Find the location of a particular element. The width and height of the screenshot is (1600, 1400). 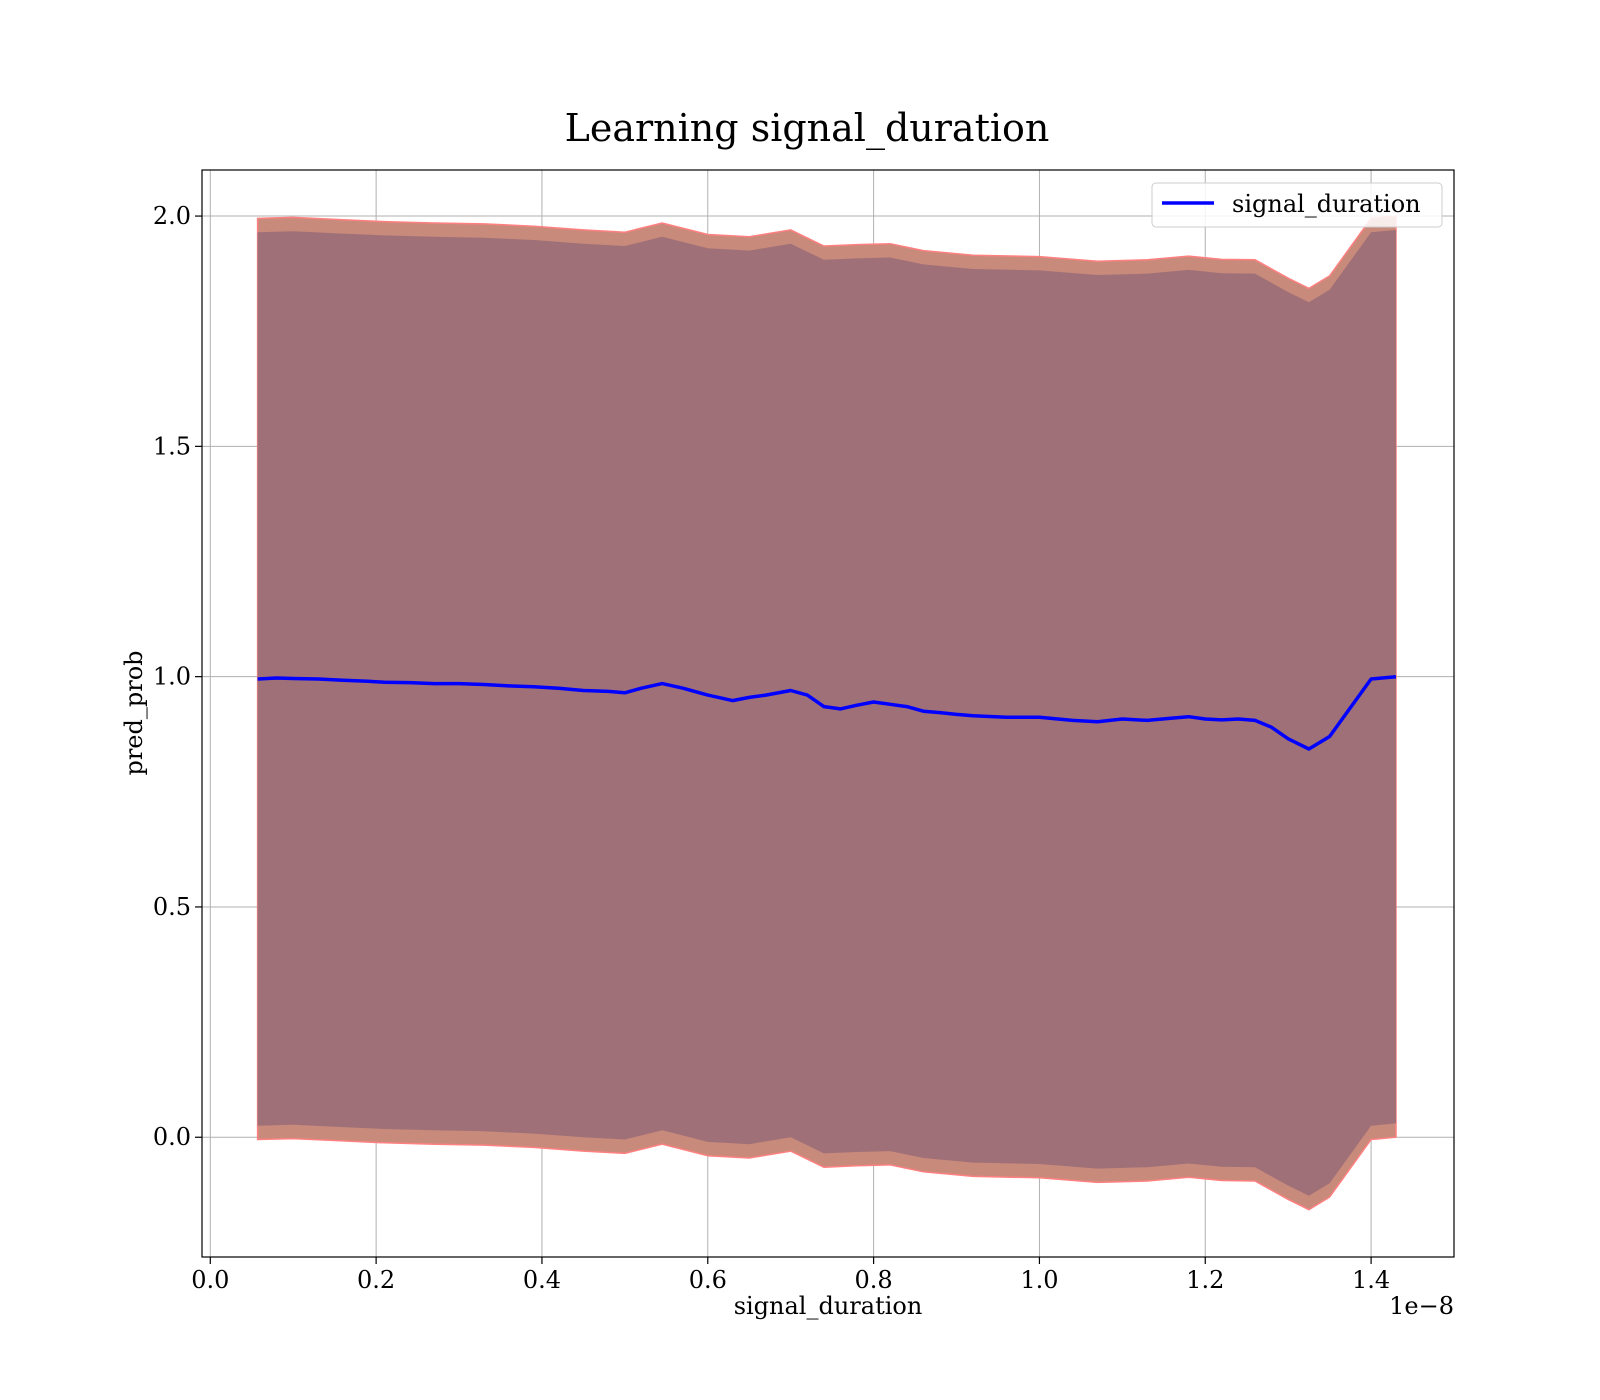

x-tick-label: 0.2 is located at coordinates (376, 1280).